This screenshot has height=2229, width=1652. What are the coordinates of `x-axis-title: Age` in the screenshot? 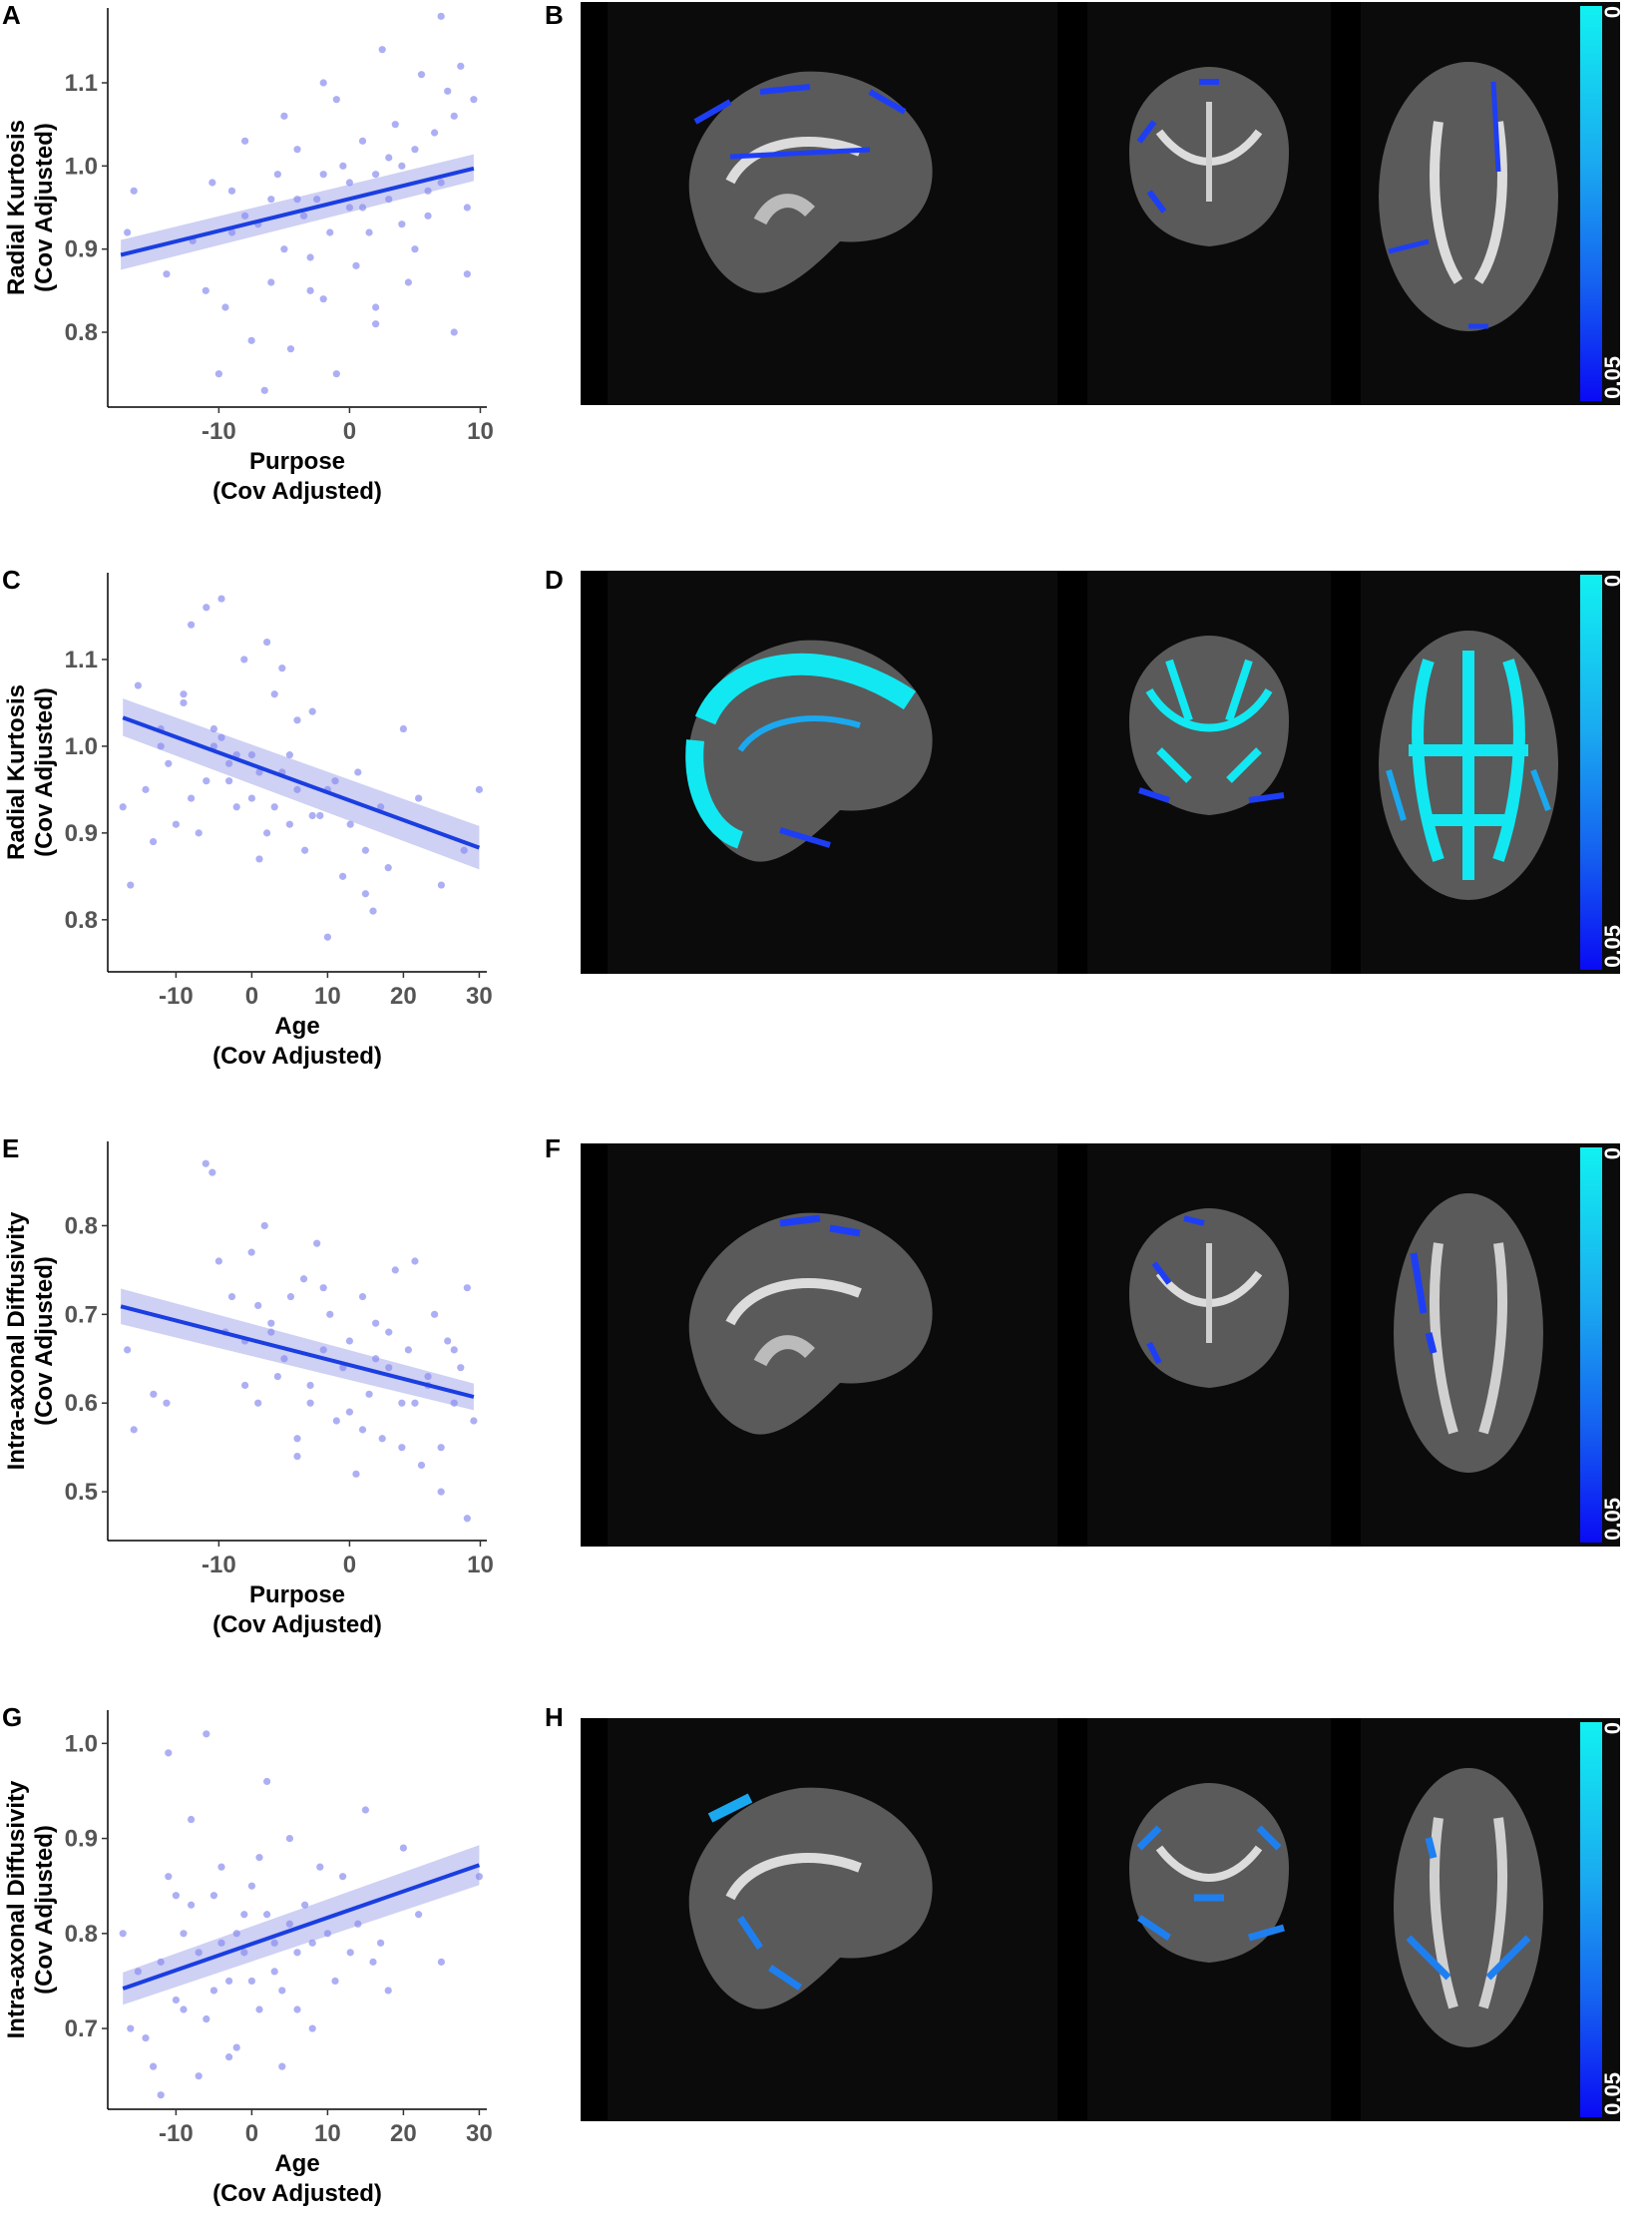 It's located at (296, 1026).